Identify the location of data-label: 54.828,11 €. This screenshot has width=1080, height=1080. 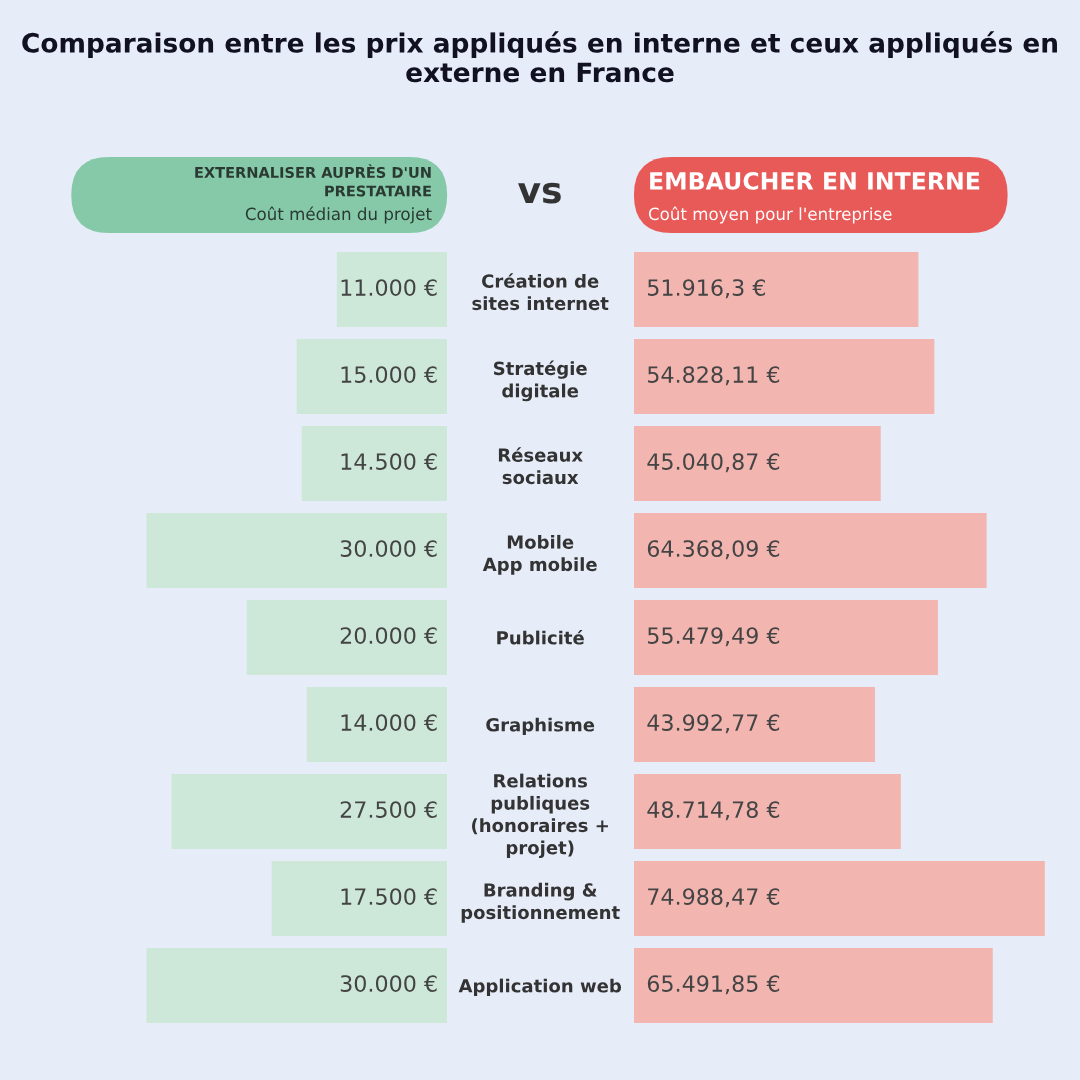
(714, 376).